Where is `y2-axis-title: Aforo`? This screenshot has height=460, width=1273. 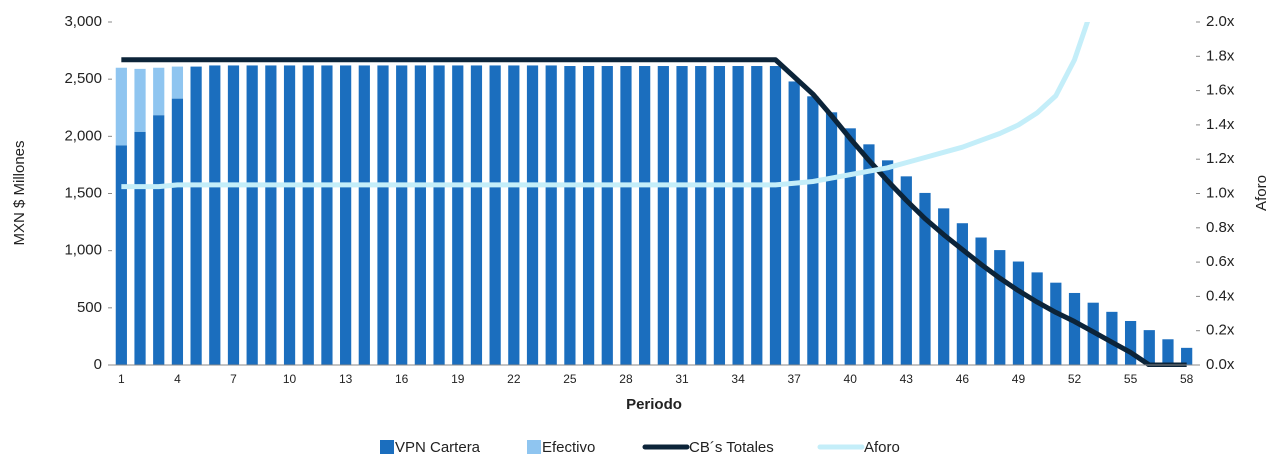
y2-axis-title: Aforo is located at coordinates (1261, 193).